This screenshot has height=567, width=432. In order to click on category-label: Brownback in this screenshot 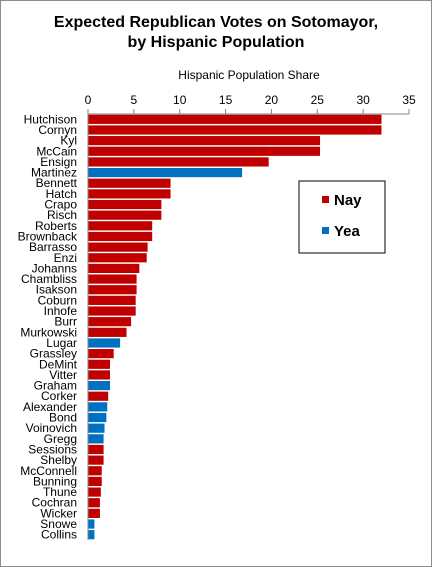, I will do `click(48, 236)`.